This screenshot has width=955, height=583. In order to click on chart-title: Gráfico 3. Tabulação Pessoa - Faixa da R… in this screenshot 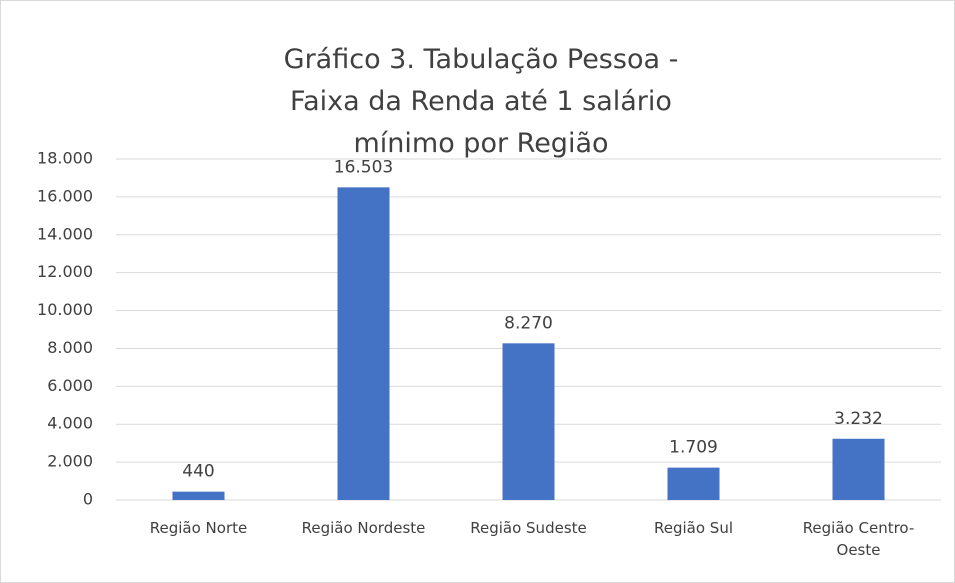, I will do `click(481, 101)`.